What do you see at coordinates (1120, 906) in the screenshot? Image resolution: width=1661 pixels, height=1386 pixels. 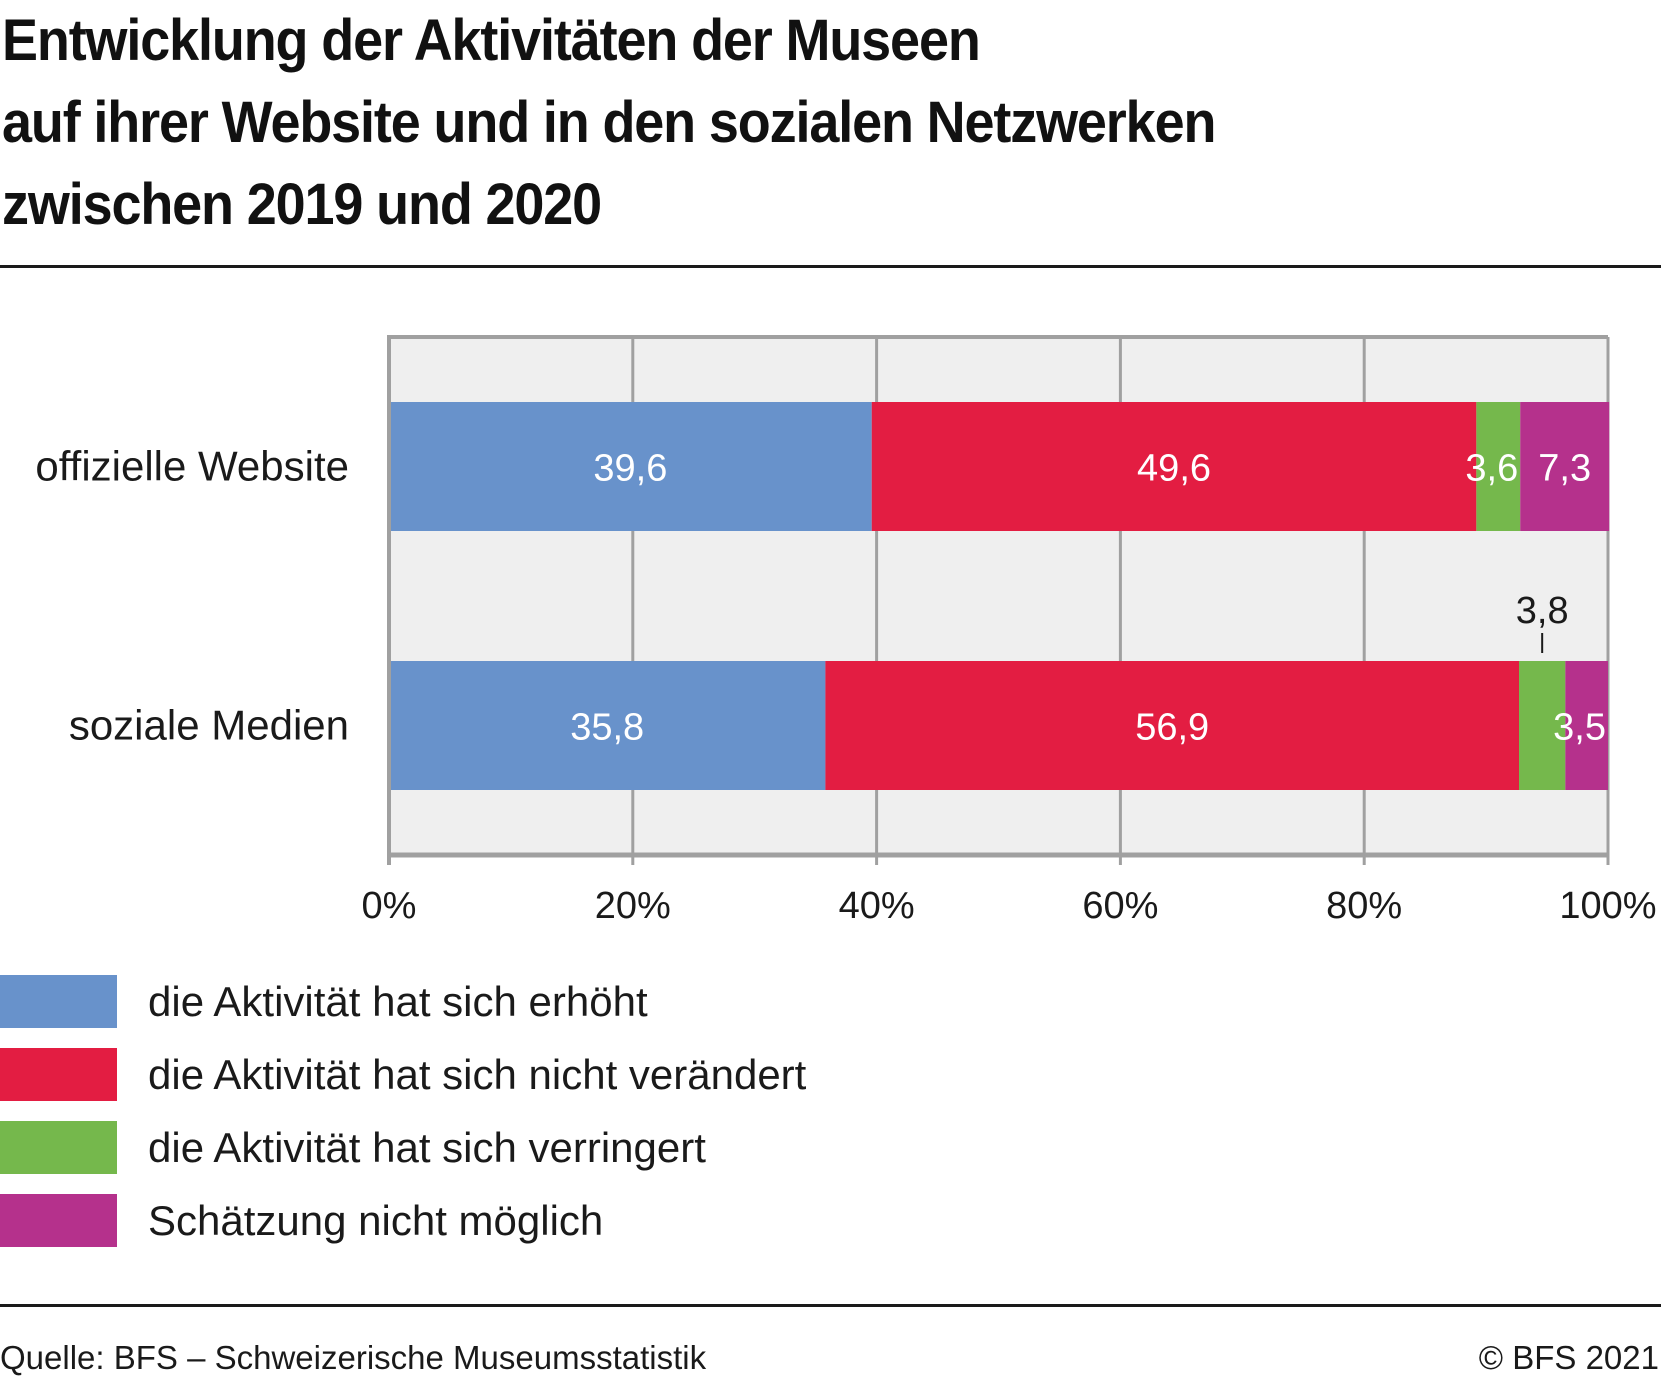 I see `x-tick-label: 60%` at bounding box center [1120, 906].